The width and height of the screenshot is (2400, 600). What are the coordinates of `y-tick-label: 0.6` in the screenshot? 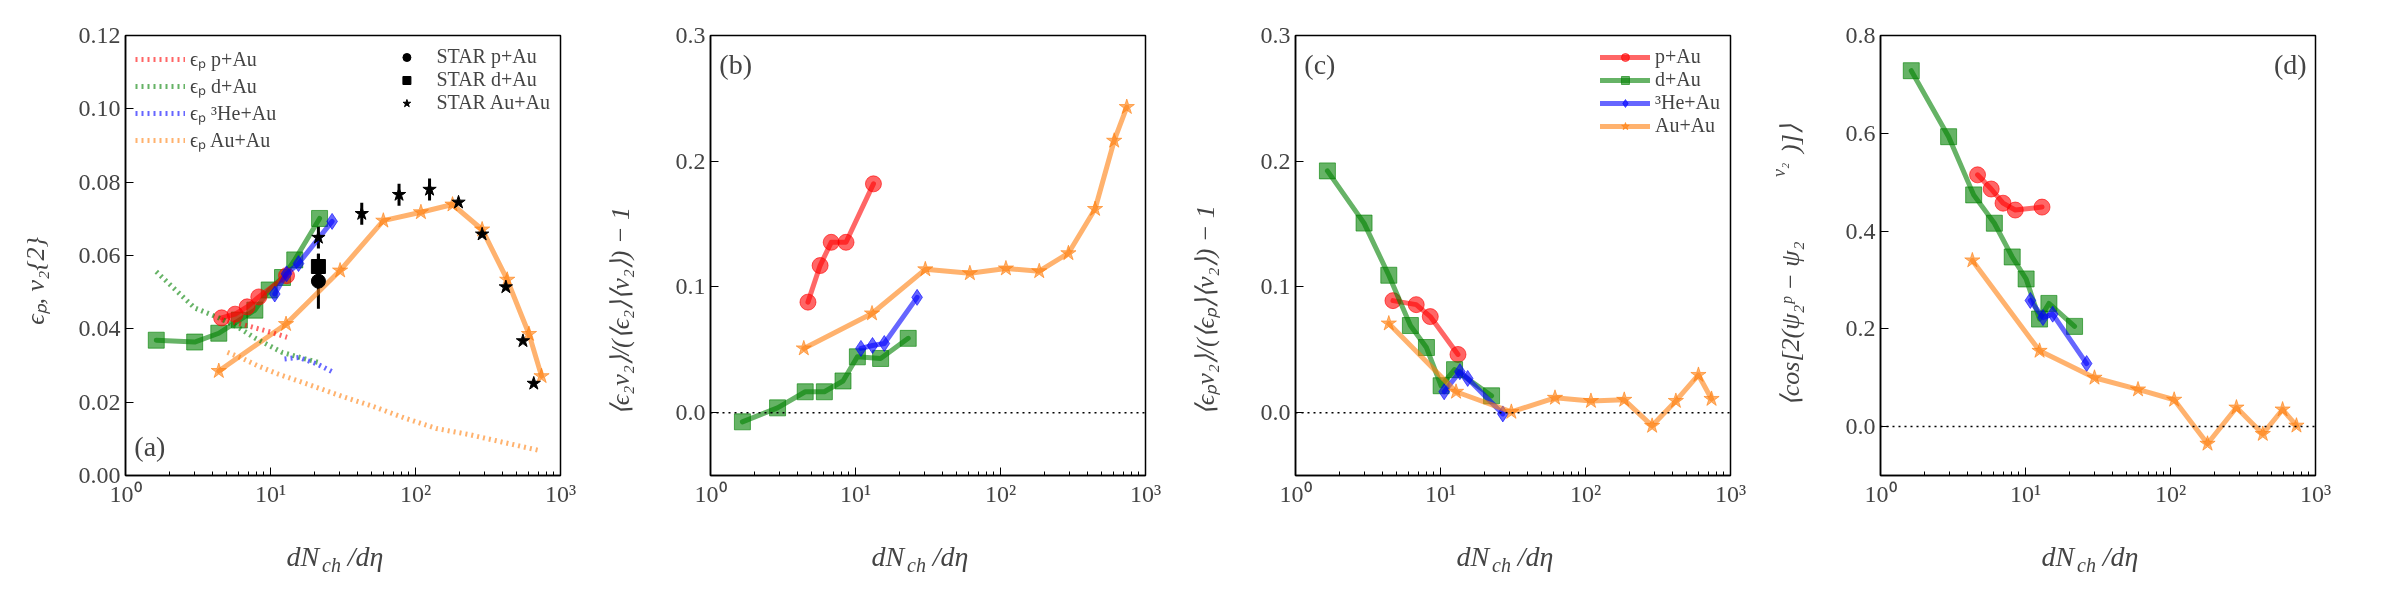 It's located at (1860, 132).